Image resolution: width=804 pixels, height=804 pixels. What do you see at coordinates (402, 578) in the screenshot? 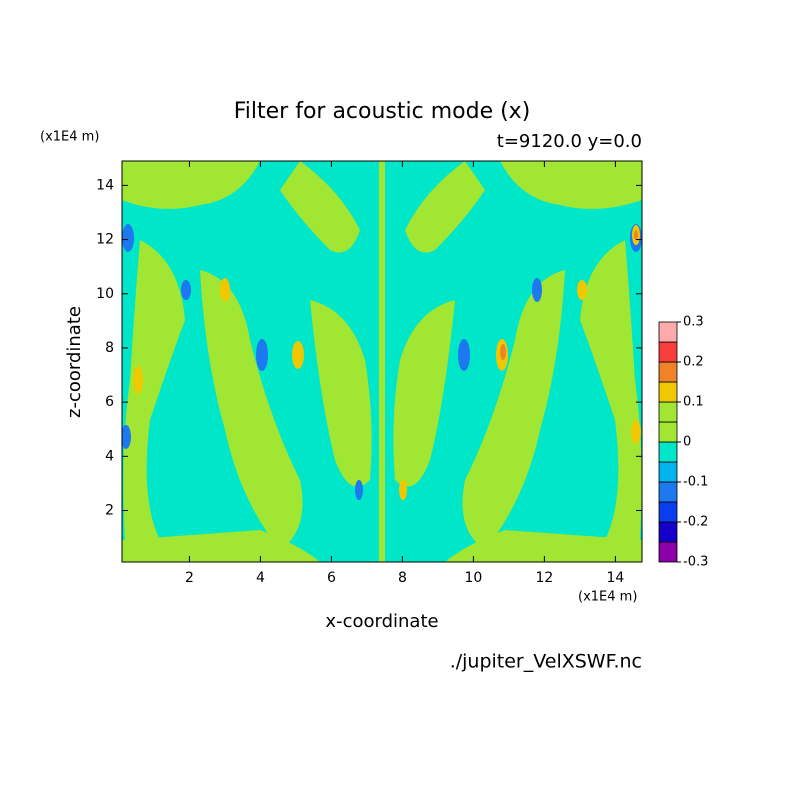
I see `x-tick-label: 8` at bounding box center [402, 578].